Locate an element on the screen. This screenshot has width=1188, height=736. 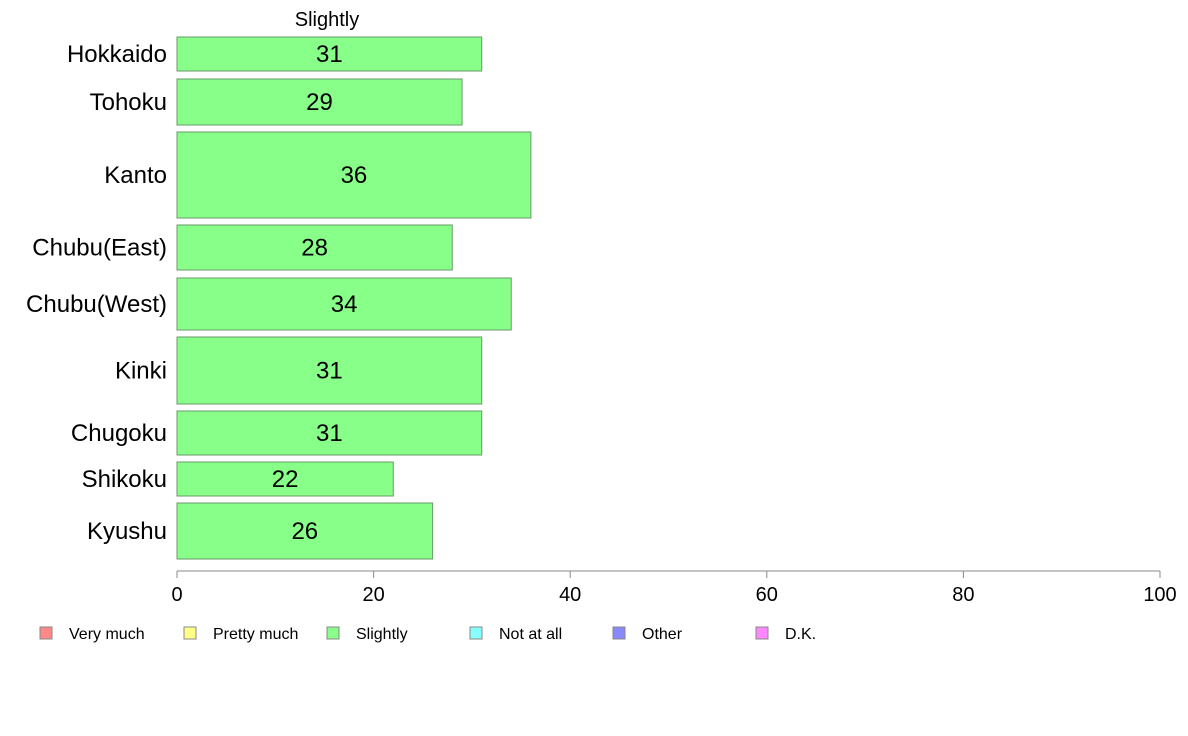
bar-chubu-east is located at coordinates (314, 247).